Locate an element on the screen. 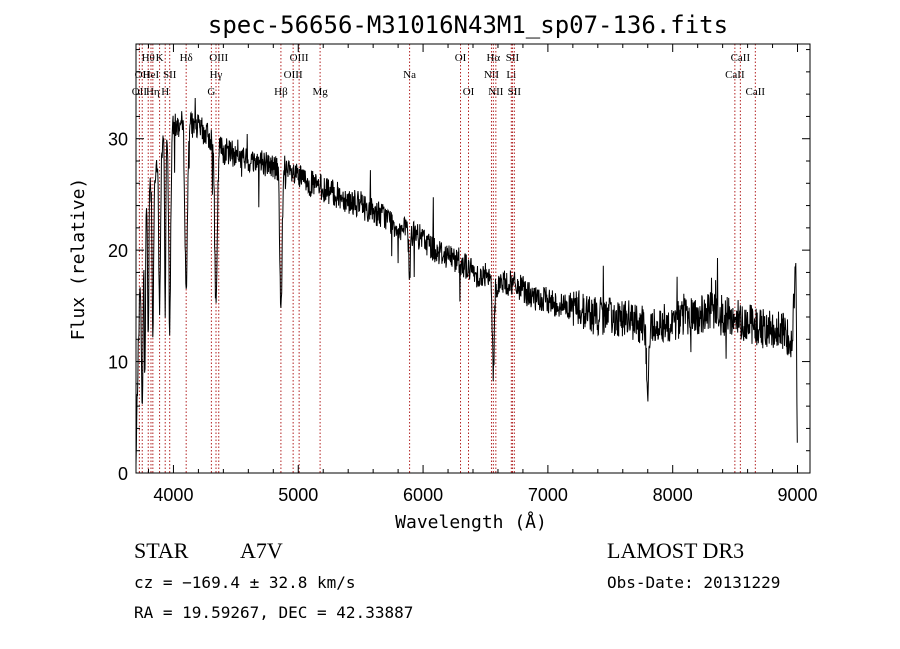 This screenshot has width=900, height=649. object-class: STAR is located at coordinates (161, 550).